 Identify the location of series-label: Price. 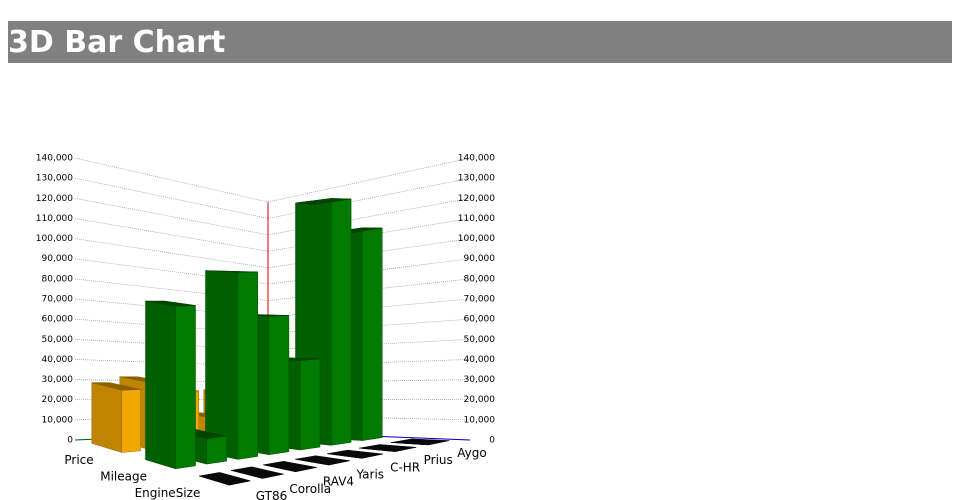
(78, 460).